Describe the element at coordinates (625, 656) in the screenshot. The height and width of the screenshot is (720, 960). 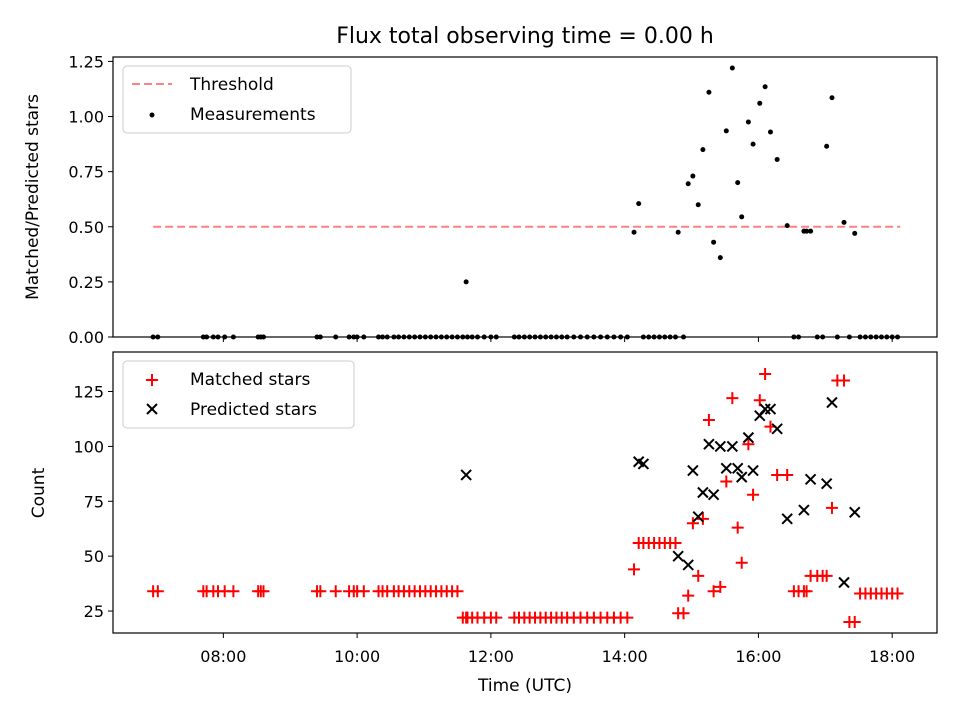
I see `x-tick-label: 14:00` at that location.